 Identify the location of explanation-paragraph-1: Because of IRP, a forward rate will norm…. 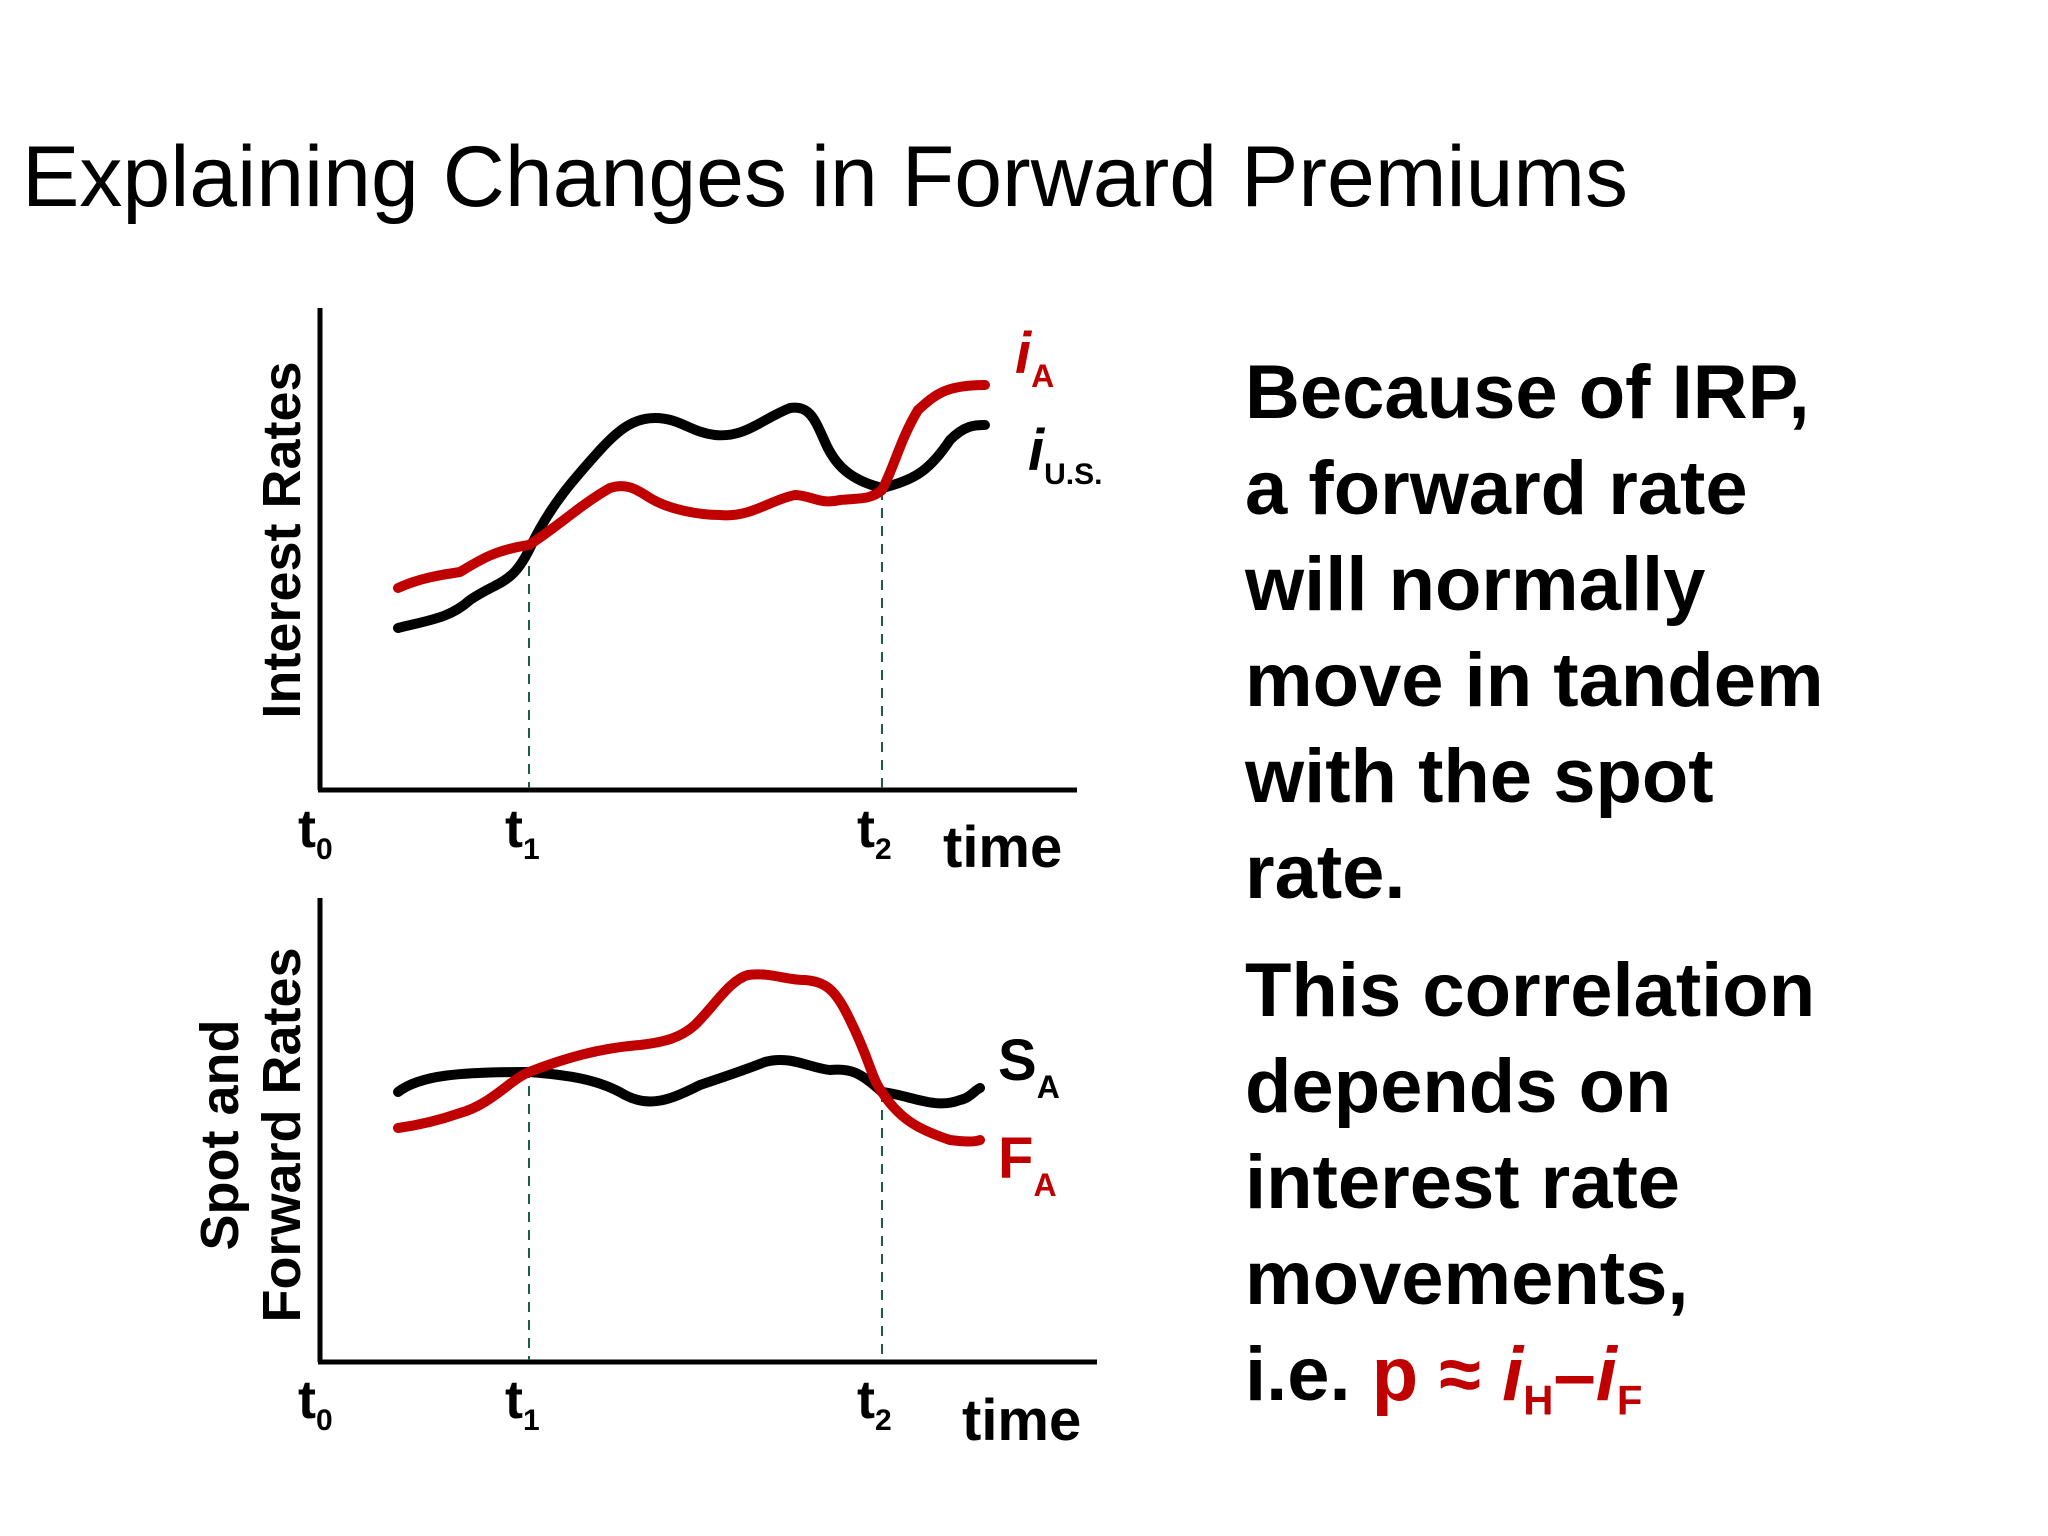
(1534, 632).